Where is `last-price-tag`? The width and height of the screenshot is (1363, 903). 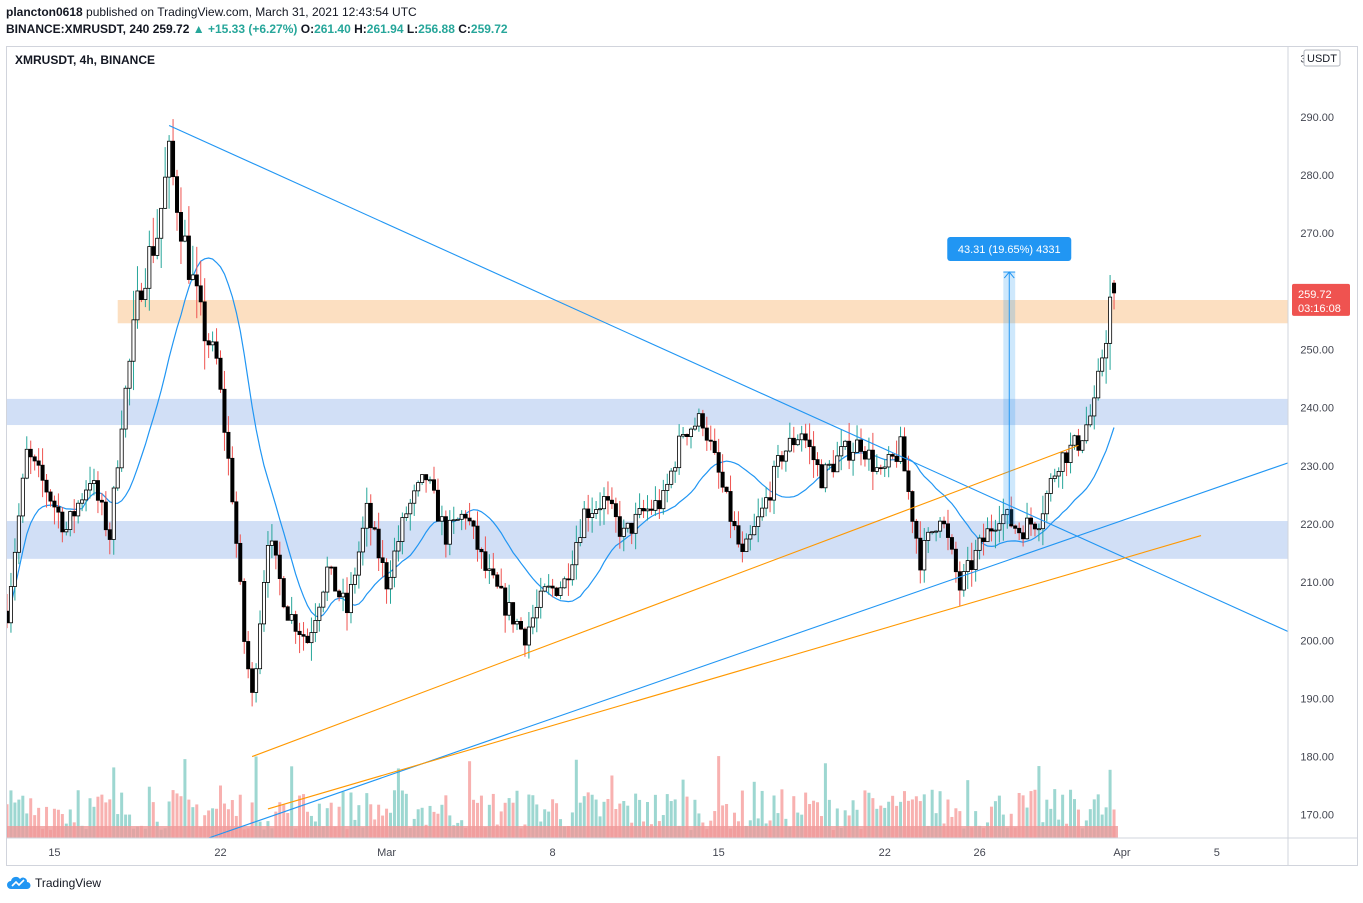 last-price-tag is located at coordinates (1321, 299).